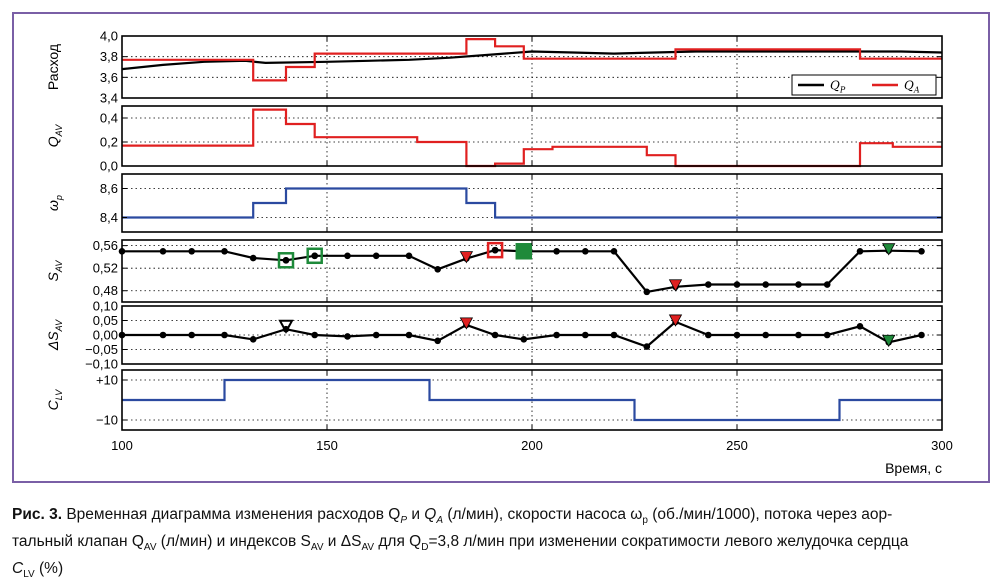 The width and height of the screenshot is (1002, 585). Describe the element at coordinates (398, 542) in the screenshot. I see `caption-text-7: для Q` at that location.